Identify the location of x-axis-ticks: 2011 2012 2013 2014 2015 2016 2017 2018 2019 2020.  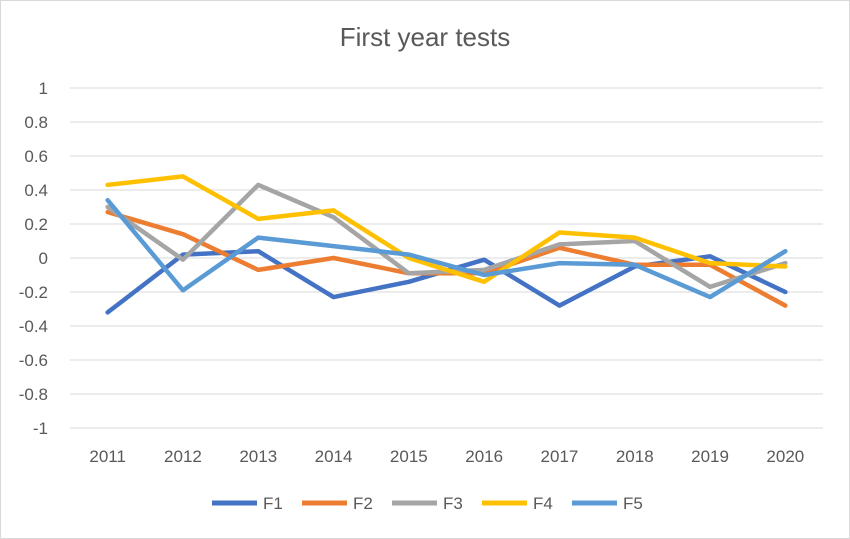
(446, 456).